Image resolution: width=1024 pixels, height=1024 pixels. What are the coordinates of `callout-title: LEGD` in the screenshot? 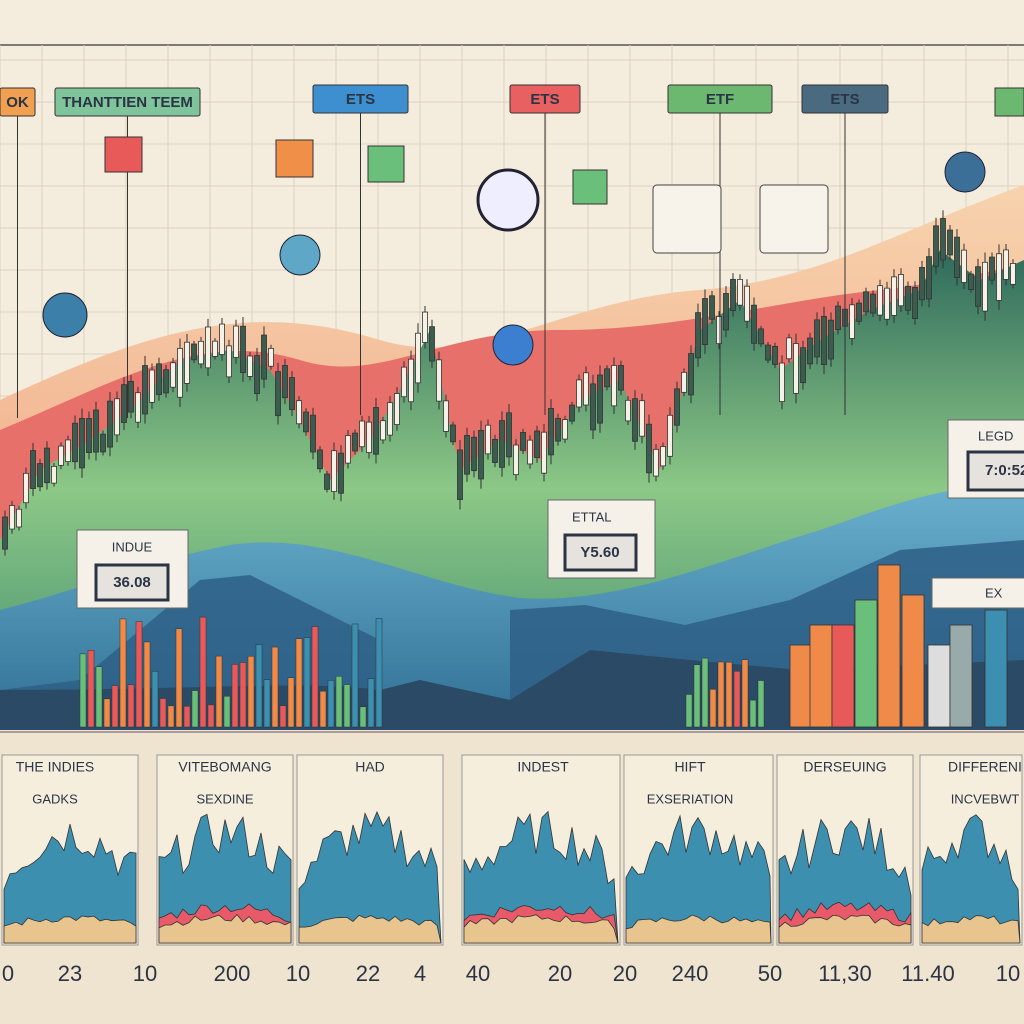 It's located at (995, 435).